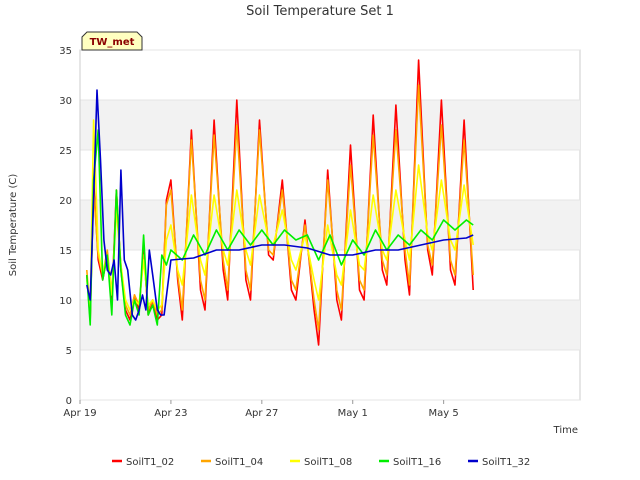 The image size is (640, 480). Describe the element at coordinates (79, 413) in the screenshot. I see `x-tick-label: Apr 19` at that location.